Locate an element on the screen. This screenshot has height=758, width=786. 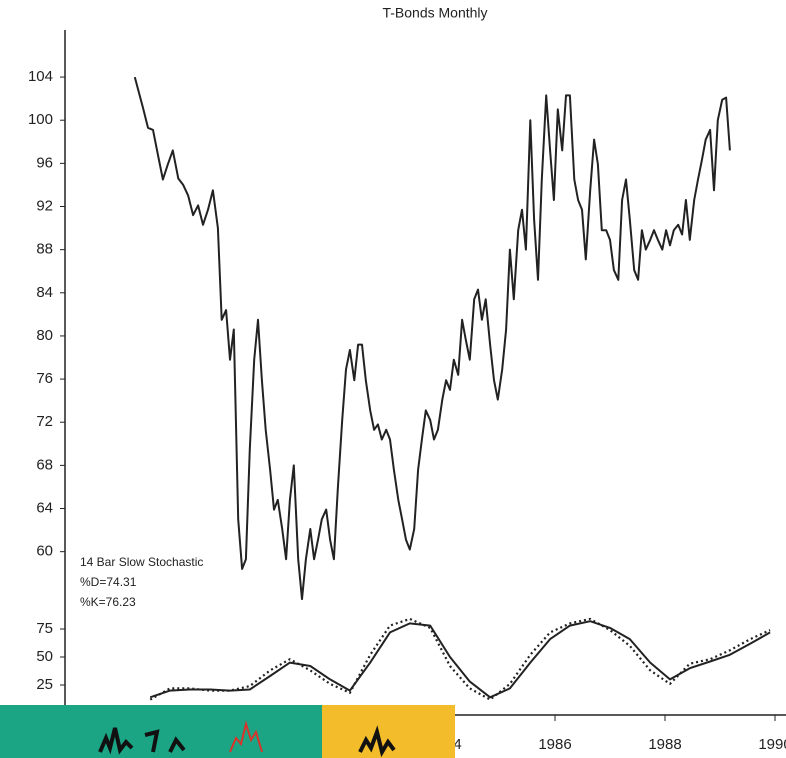
overlay-banner is located at coordinates (227, 731).